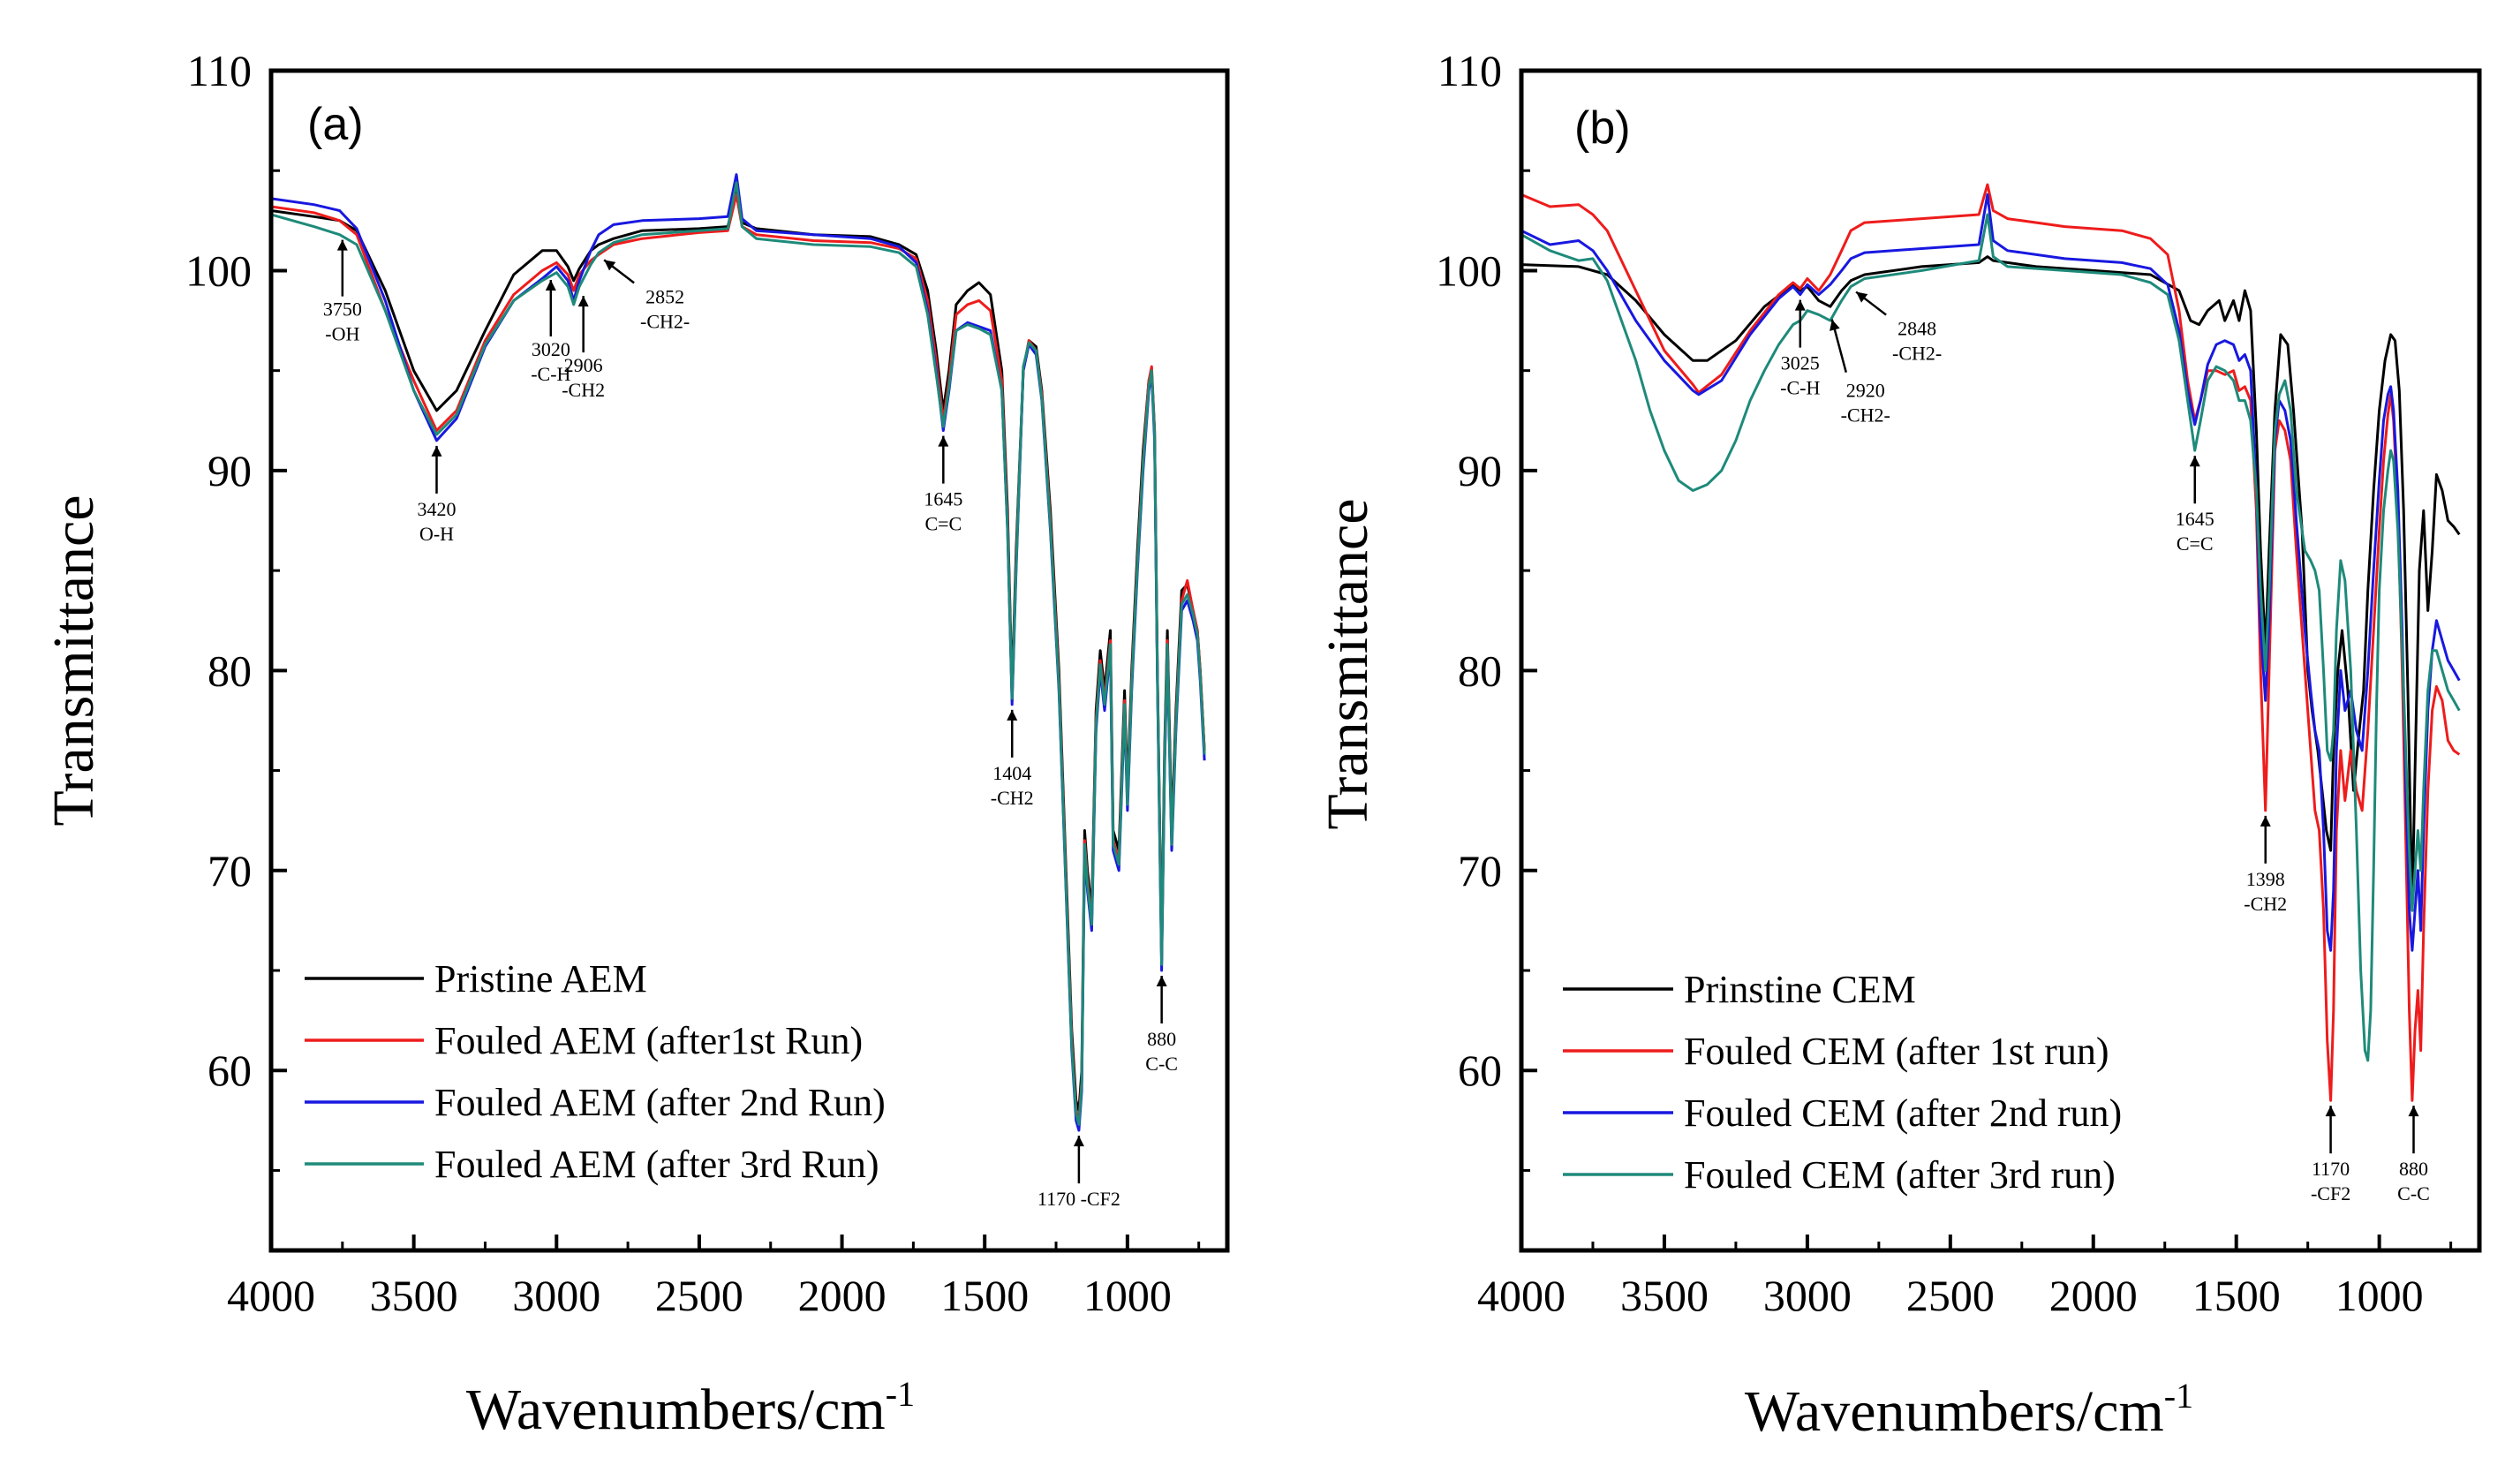 This screenshot has height=1465, width=2520. What do you see at coordinates (1917, 329) in the screenshot?
I see `annotation-wavenumber: 2848` at bounding box center [1917, 329].